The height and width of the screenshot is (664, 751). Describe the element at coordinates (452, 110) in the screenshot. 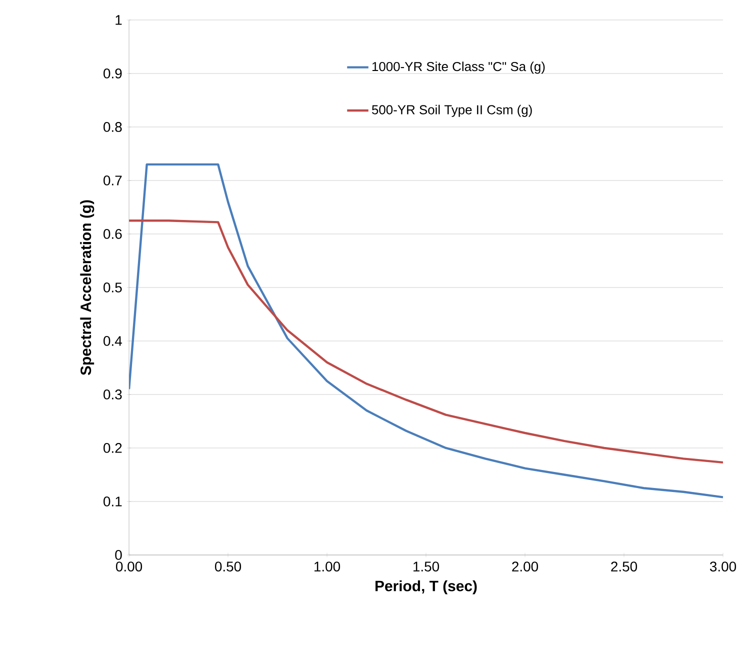

I see `legend-label: 500-YR Soil Type II Csm (g)` at that location.